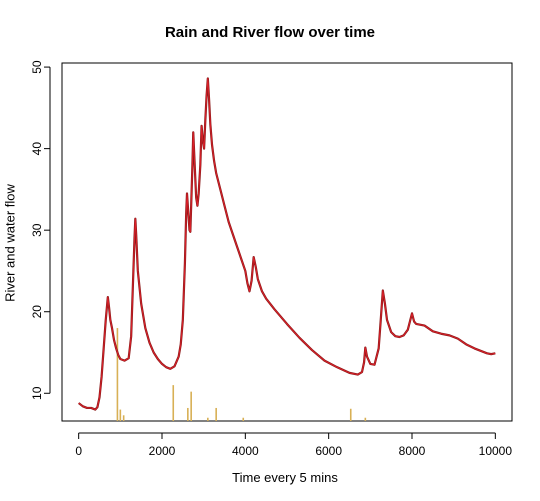 This screenshot has height=501, width=540. Describe the element at coordinates (162, 451) in the screenshot. I see `x-tick-label: 2000` at that location.